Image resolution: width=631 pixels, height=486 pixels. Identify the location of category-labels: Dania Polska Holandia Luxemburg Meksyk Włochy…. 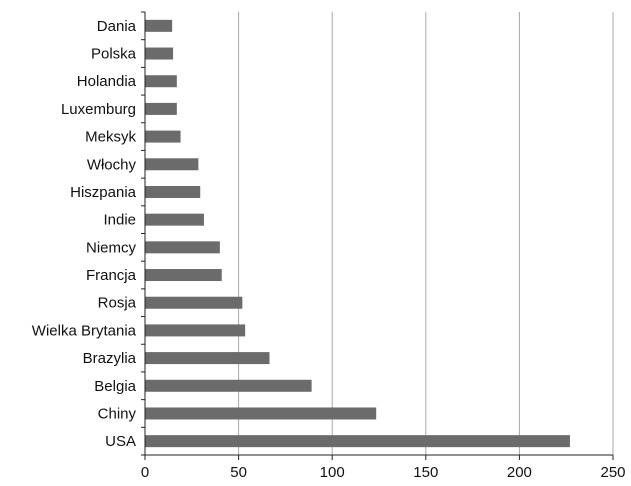
(84, 234).